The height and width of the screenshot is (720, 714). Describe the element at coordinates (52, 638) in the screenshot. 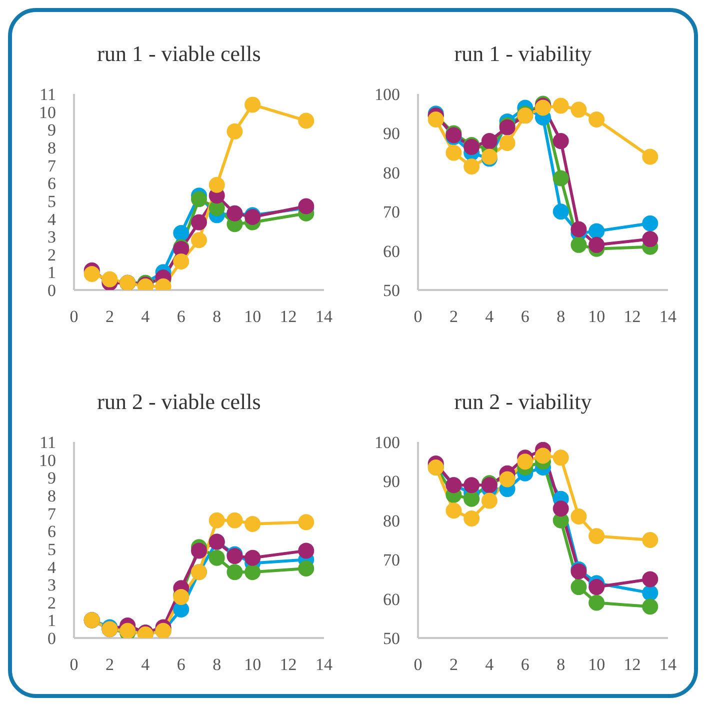

I see `y-tick-label: 0` at that location.